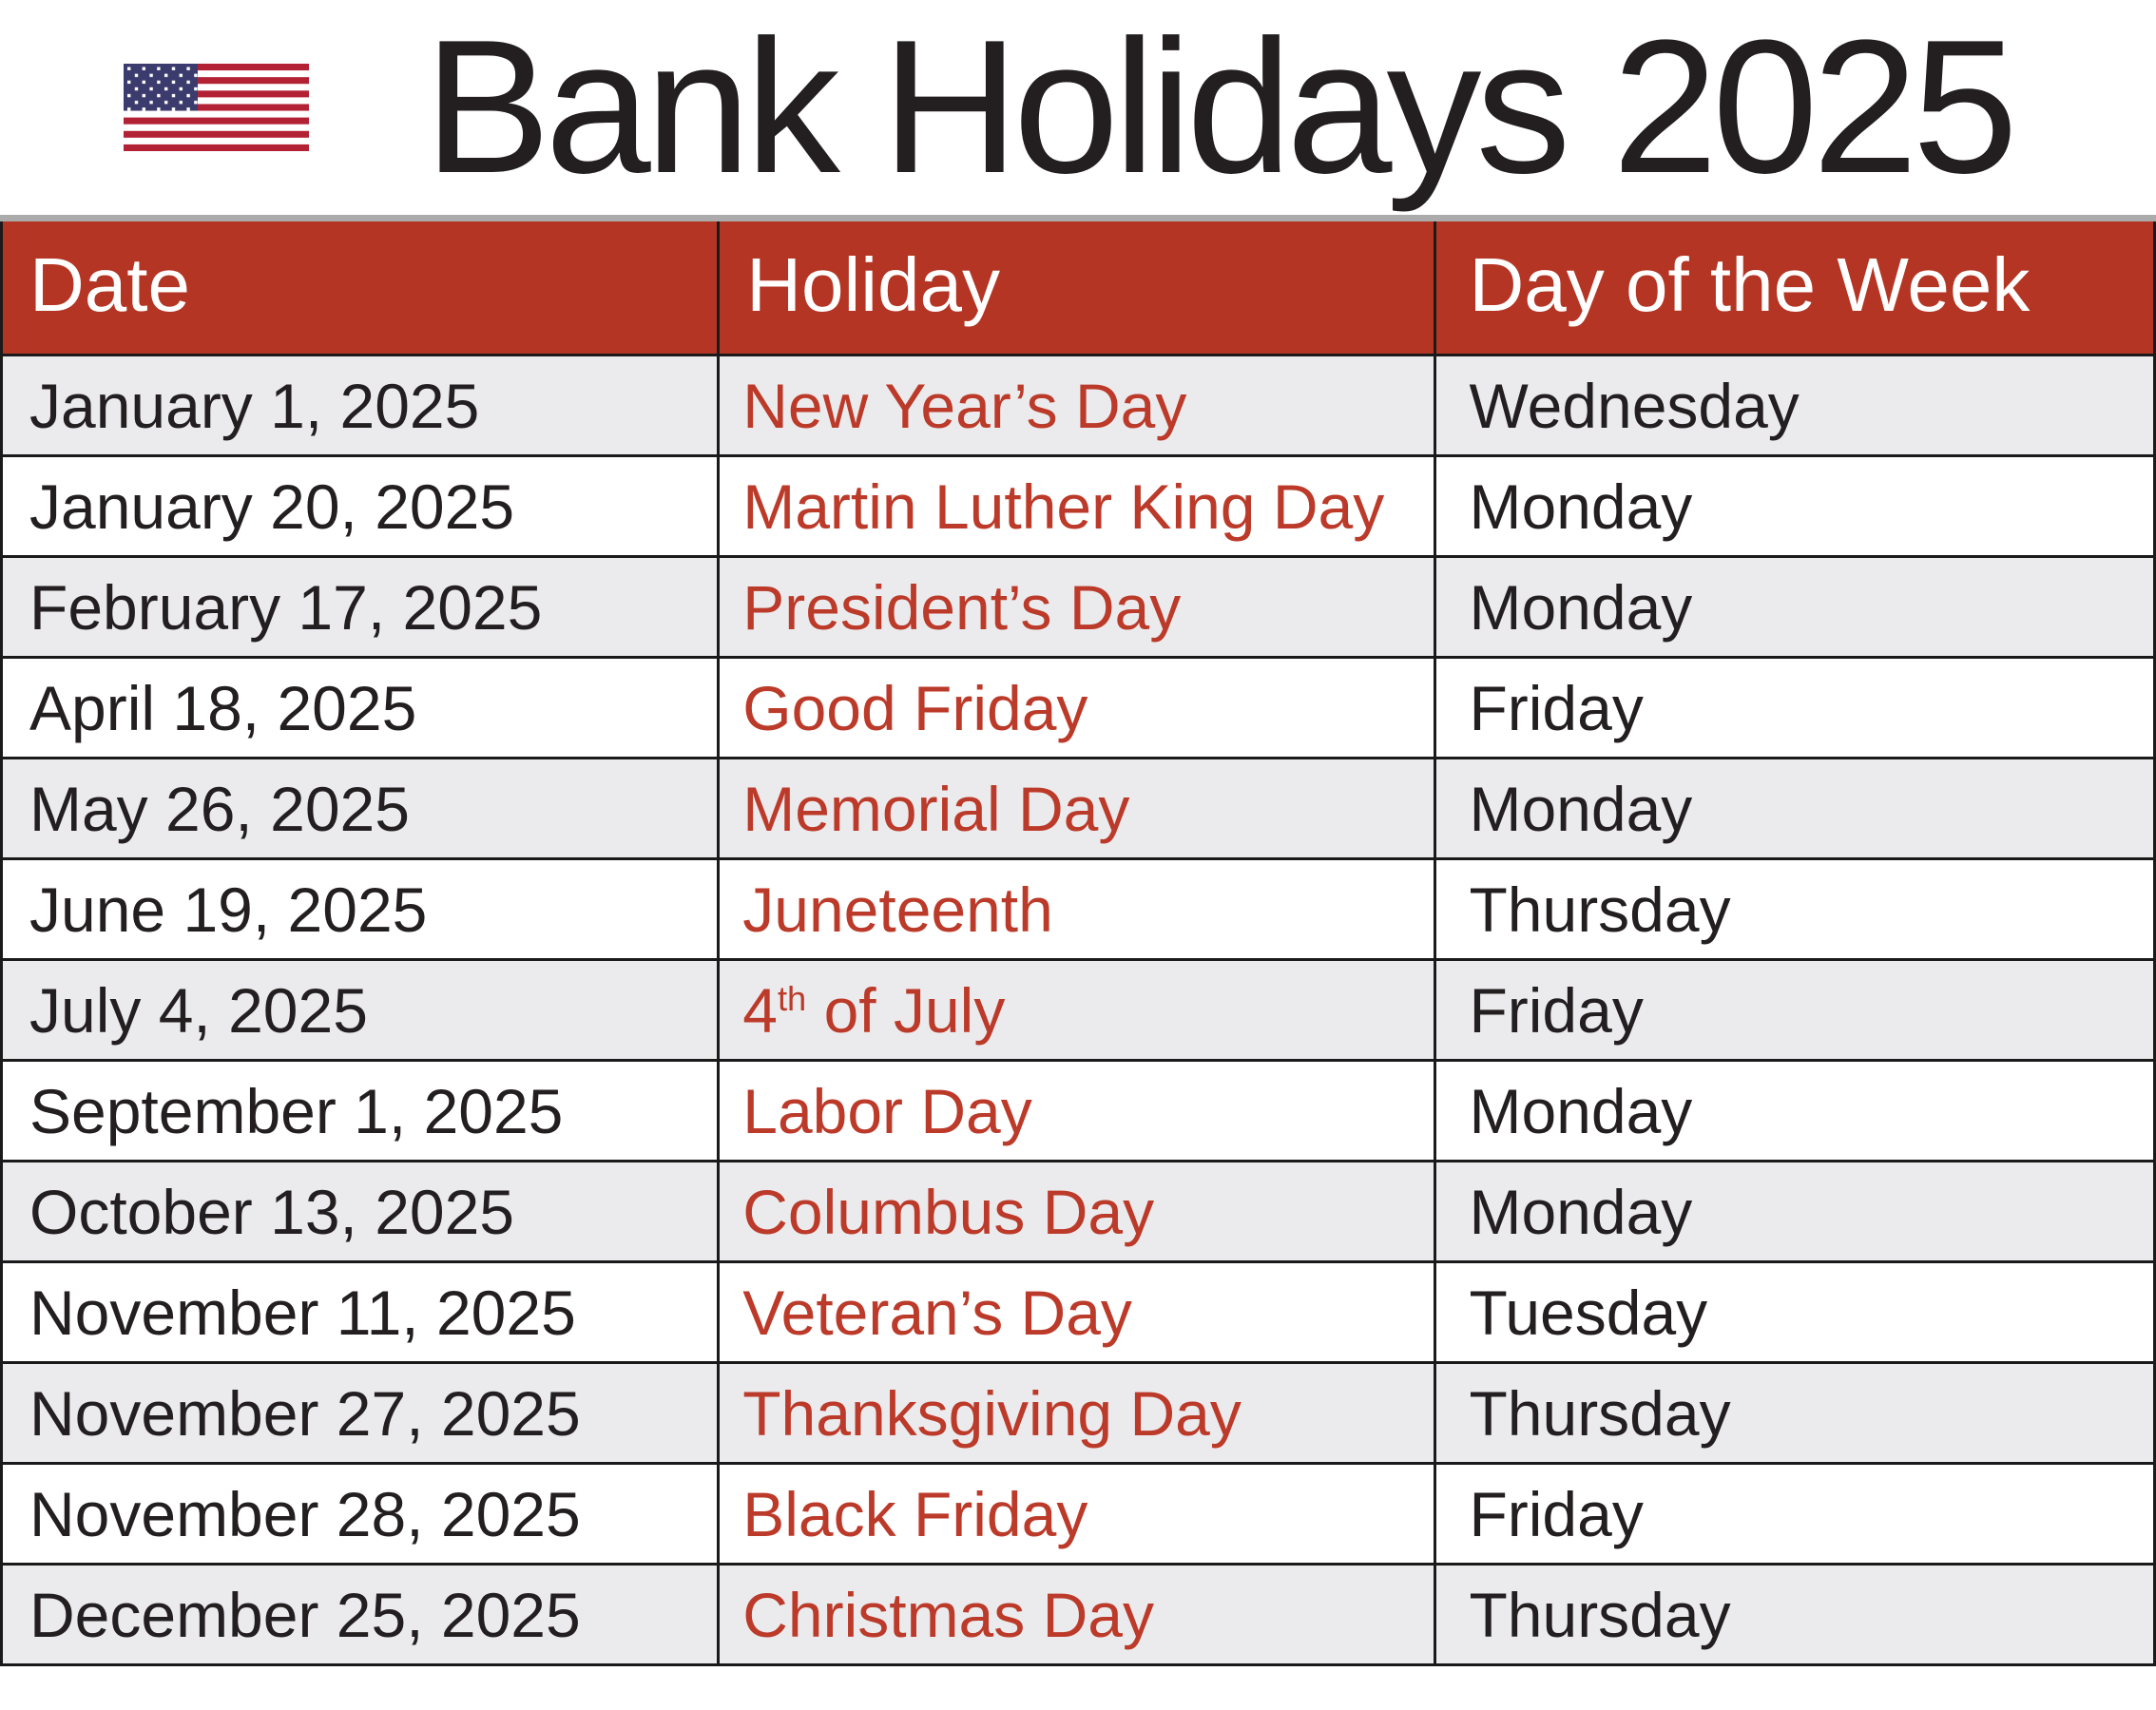 The height and width of the screenshot is (1710, 2156). I want to click on date-cell: July 4, 2025, so click(360, 1010).